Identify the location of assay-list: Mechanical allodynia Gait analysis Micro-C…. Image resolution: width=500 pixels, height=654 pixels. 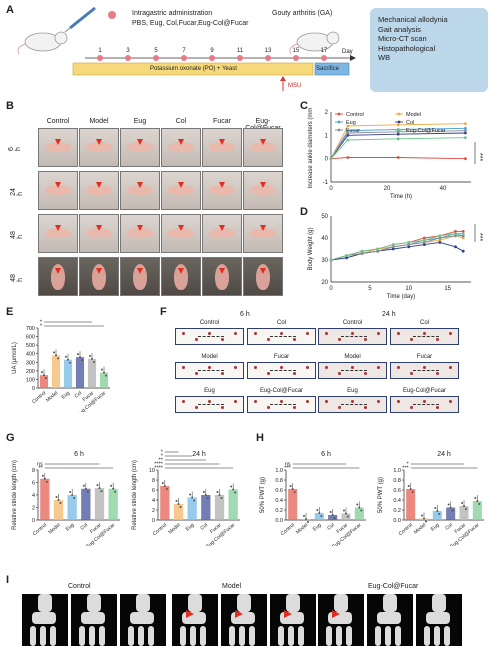
(429, 39).